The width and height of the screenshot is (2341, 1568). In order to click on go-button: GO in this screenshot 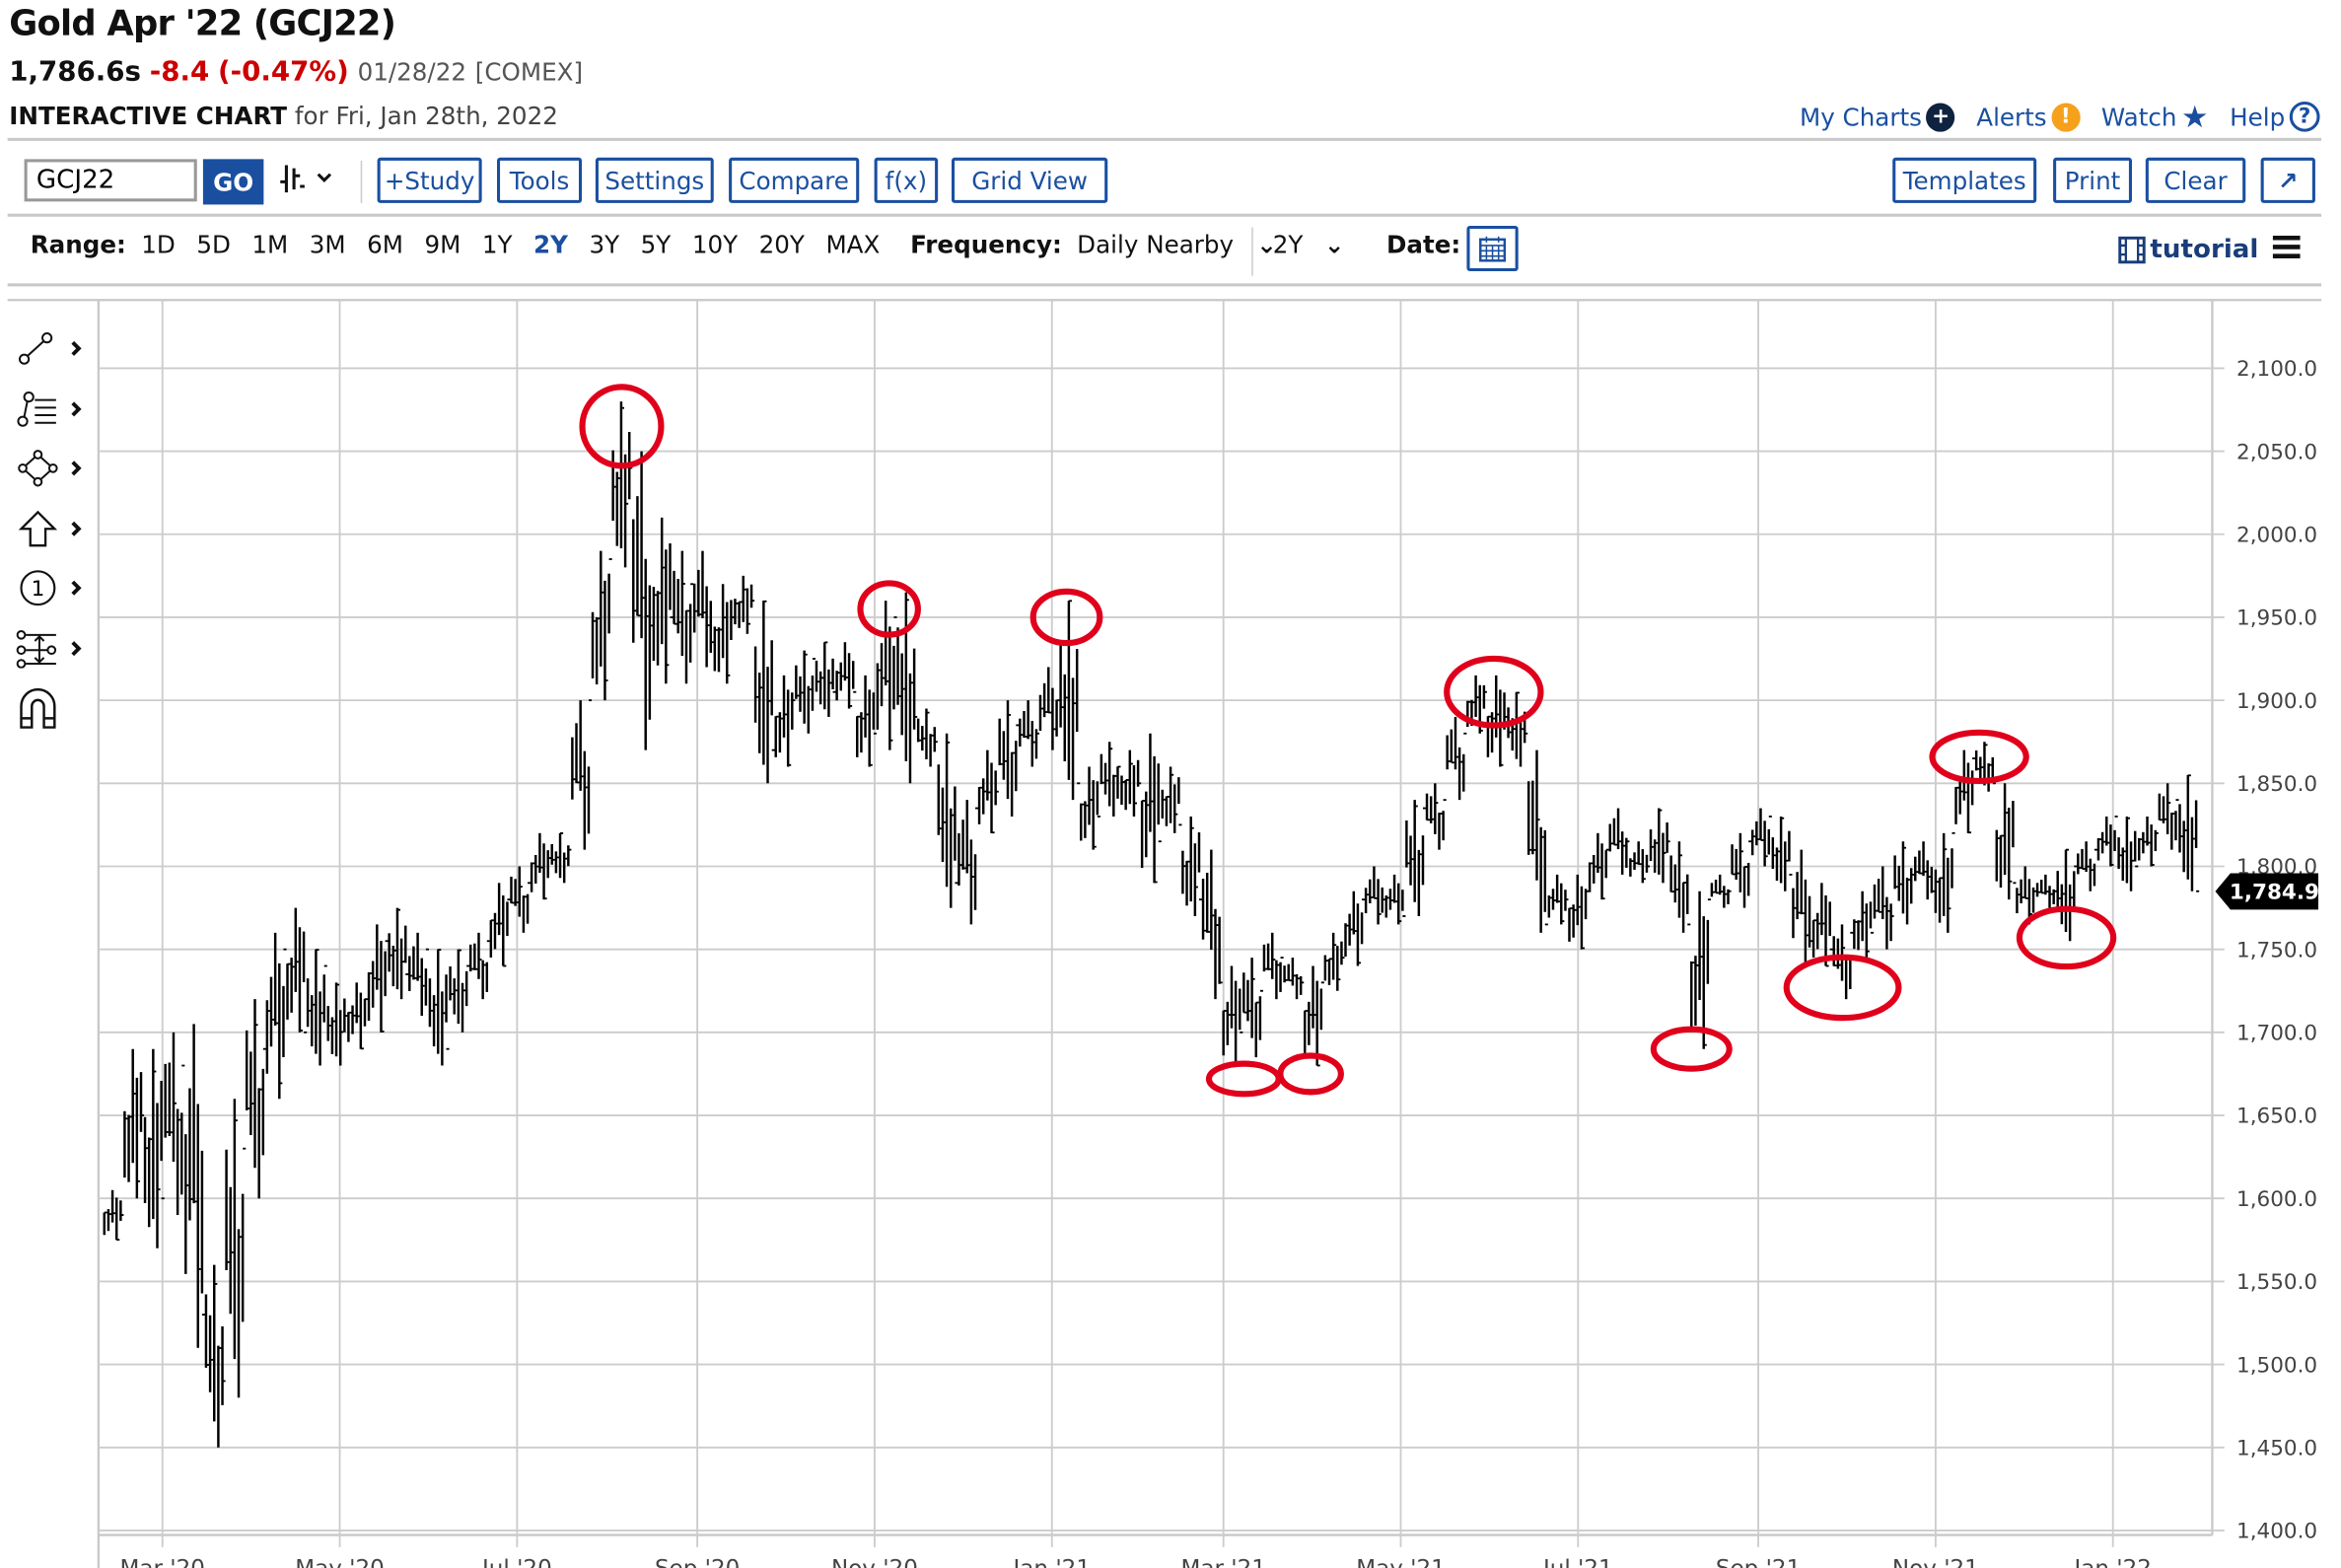, I will do `click(233, 182)`.